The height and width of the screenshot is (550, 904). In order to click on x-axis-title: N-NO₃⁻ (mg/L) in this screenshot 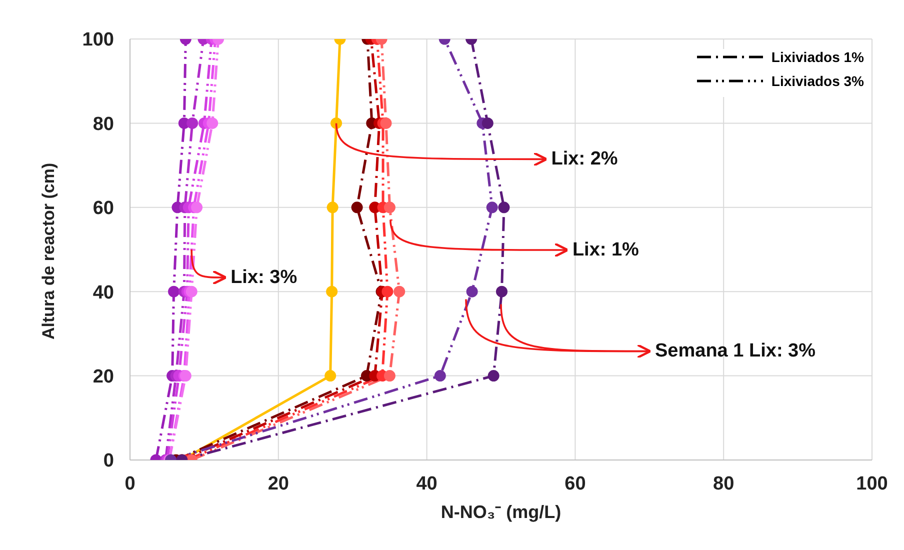, I will do `click(501, 512)`.